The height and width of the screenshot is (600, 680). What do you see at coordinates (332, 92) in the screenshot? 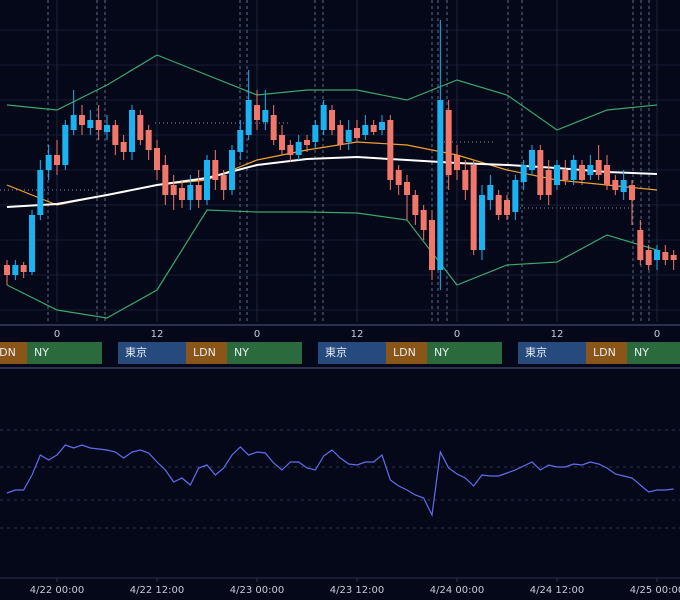
I see `indicator-line` at bounding box center [332, 92].